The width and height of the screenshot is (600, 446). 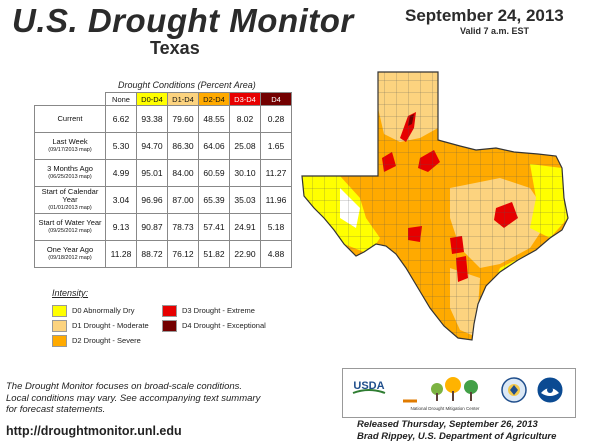 I want to click on row-label: 3 Months Ago (06/25/2013 map), so click(x=70, y=173).